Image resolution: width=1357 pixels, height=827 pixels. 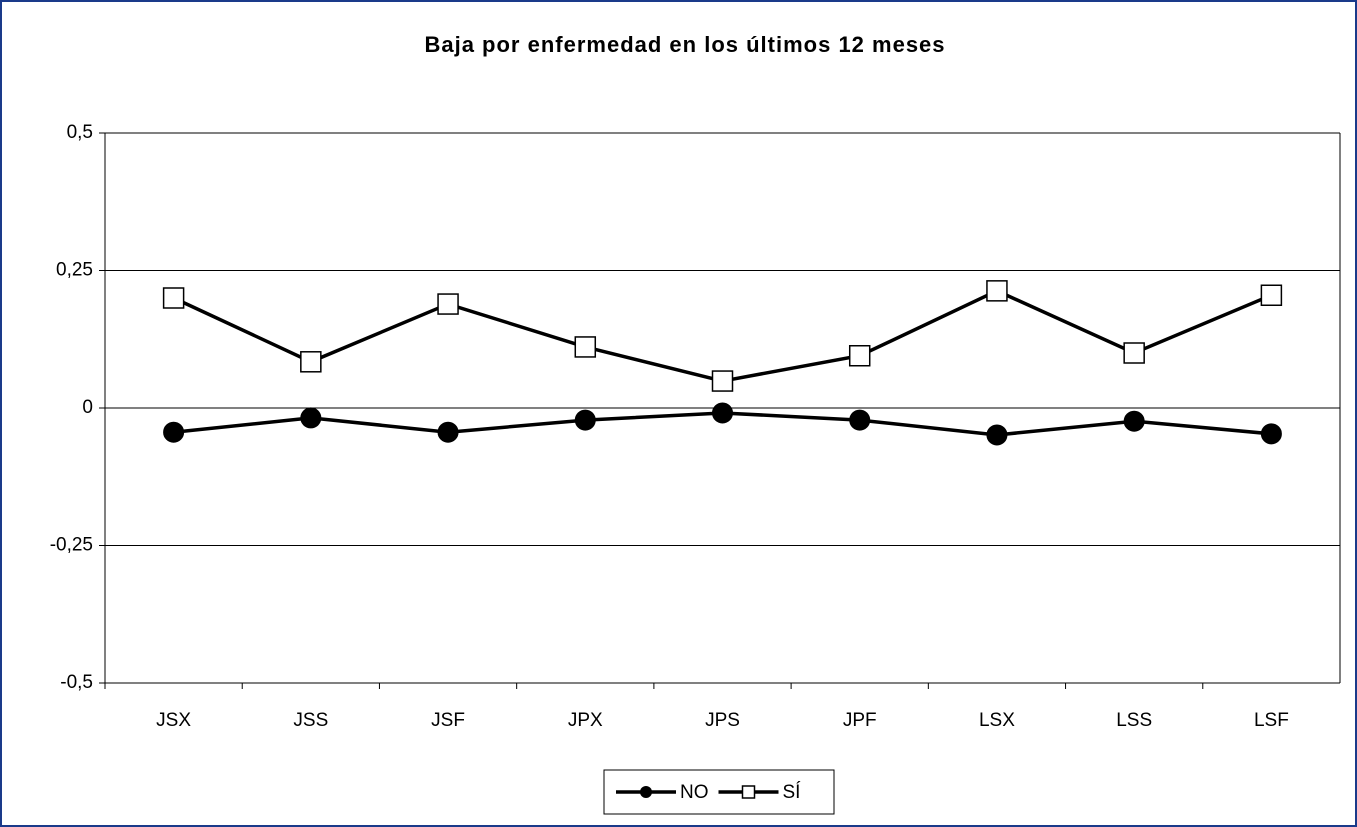 I want to click on y-tick-label: 0,25, so click(x=74, y=270).